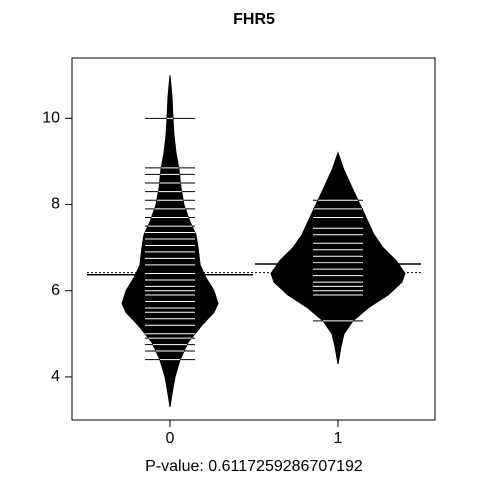  What do you see at coordinates (55, 204) in the screenshot?
I see `y-tick-label: 8` at bounding box center [55, 204].